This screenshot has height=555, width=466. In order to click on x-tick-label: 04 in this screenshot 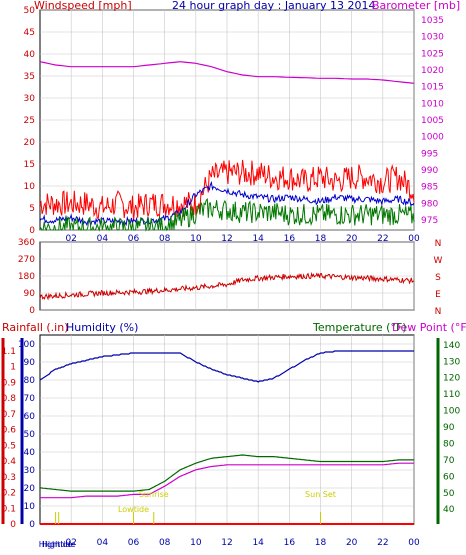, I will do `click(103, 543)`.